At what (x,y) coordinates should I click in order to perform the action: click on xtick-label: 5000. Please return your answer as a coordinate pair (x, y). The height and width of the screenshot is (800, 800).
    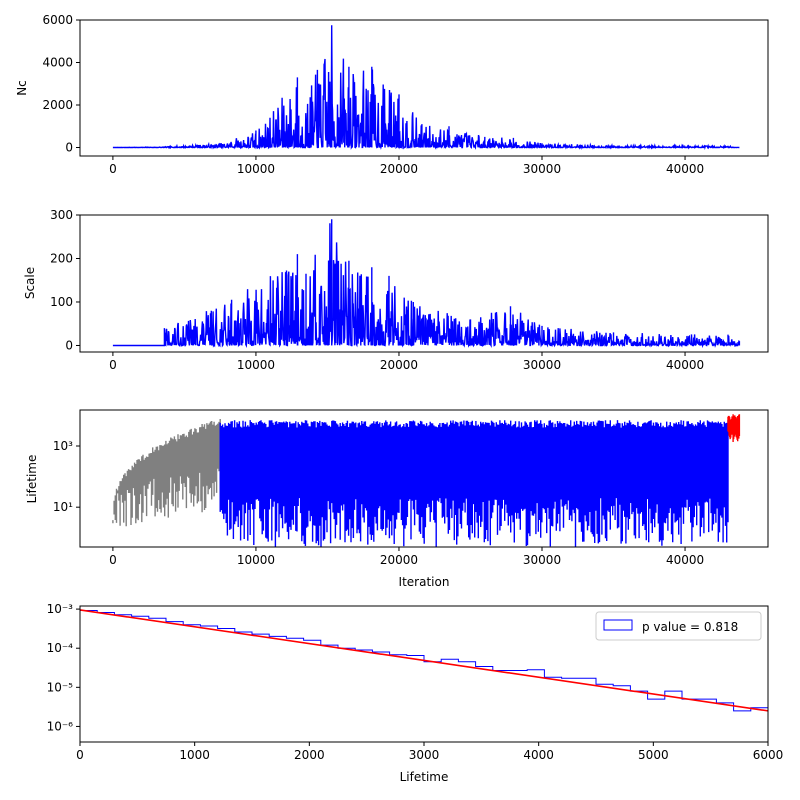
    Looking at the image, I should click on (653, 755).